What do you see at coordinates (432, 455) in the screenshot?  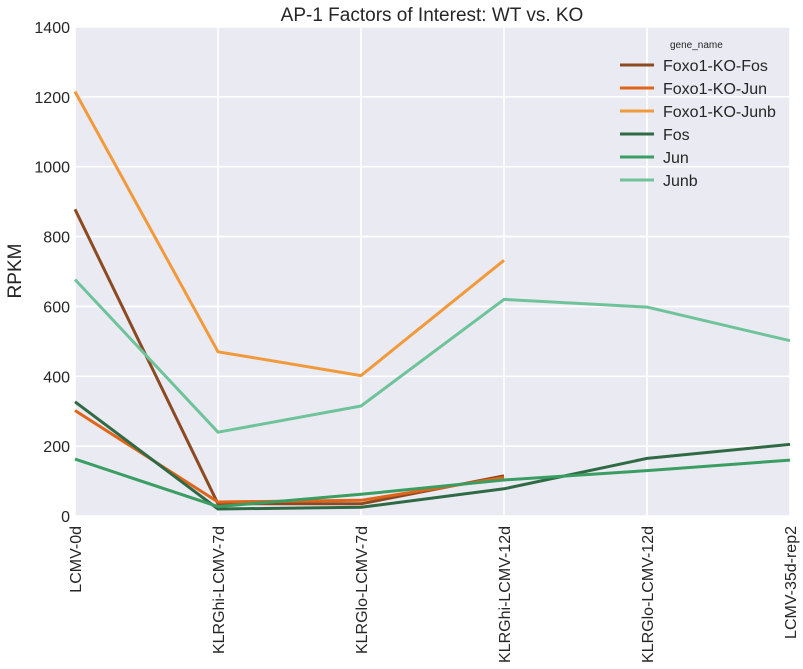 I see `series-line-fos` at bounding box center [432, 455].